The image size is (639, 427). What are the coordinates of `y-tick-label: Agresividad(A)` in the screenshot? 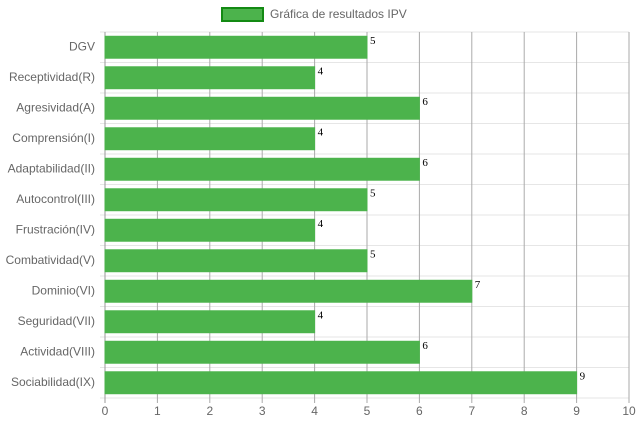 It's located at (55, 107).